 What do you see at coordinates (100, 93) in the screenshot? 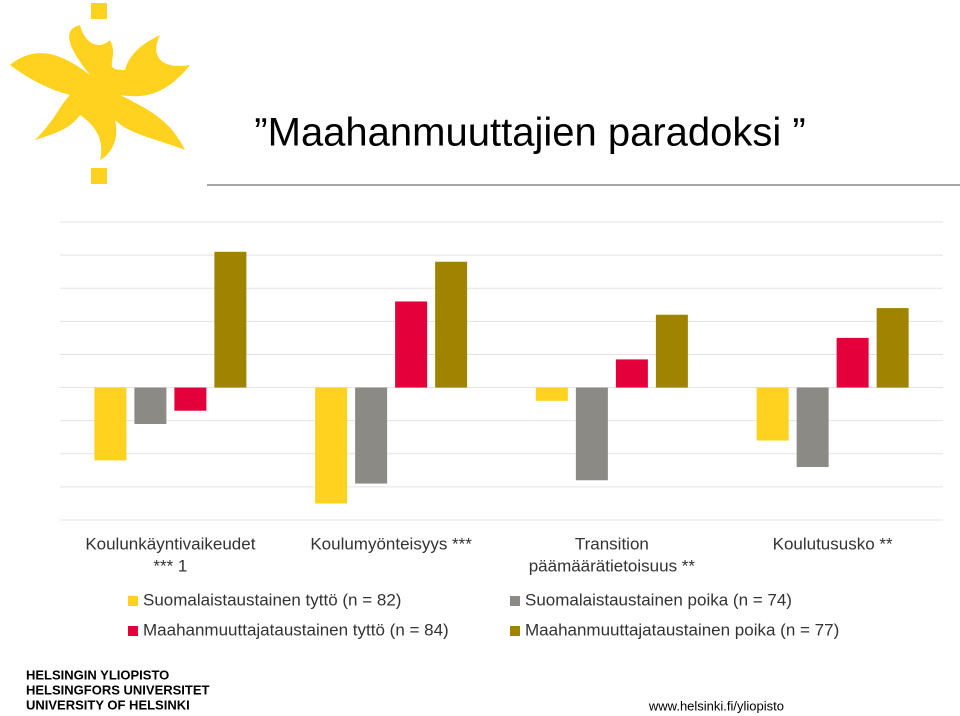
I see `logo-flame` at bounding box center [100, 93].